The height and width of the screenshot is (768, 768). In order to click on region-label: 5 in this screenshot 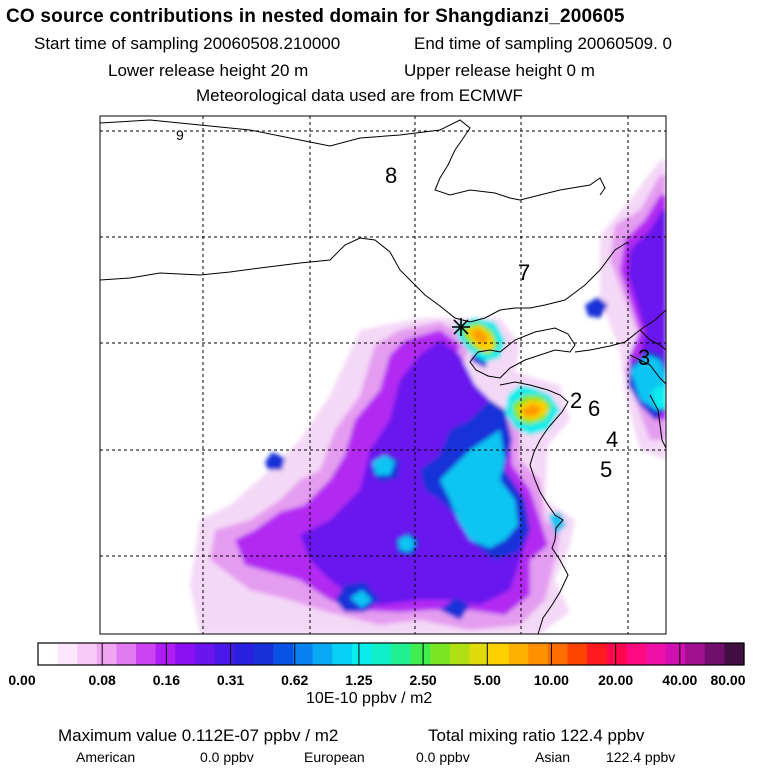, I will do `click(606, 469)`.